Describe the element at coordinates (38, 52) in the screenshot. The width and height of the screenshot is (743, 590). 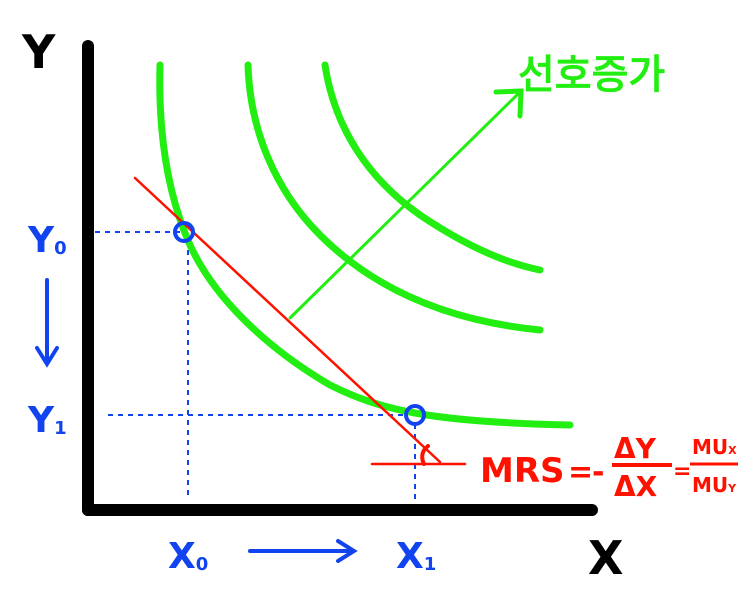
I see `y-axis-label: Y` at that location.